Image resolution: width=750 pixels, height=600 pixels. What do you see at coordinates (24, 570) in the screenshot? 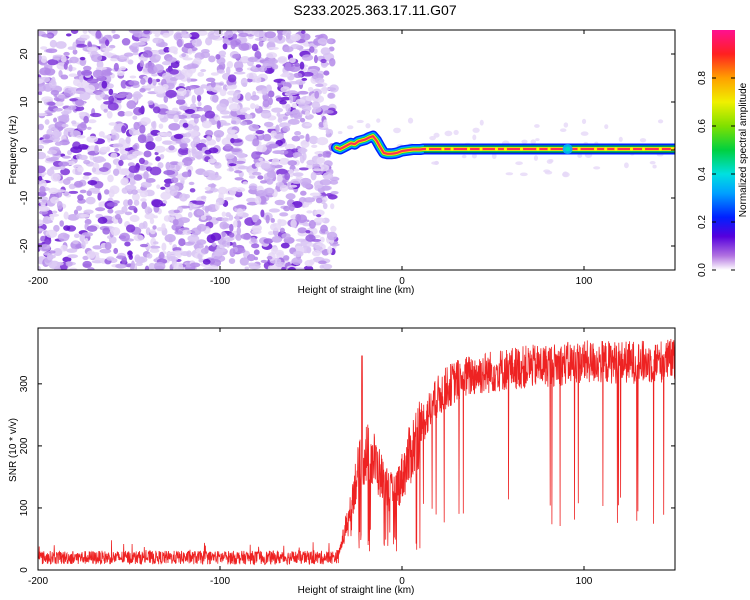
I see `snr-y-tick-label: 0` at bounding box center [24, 570].